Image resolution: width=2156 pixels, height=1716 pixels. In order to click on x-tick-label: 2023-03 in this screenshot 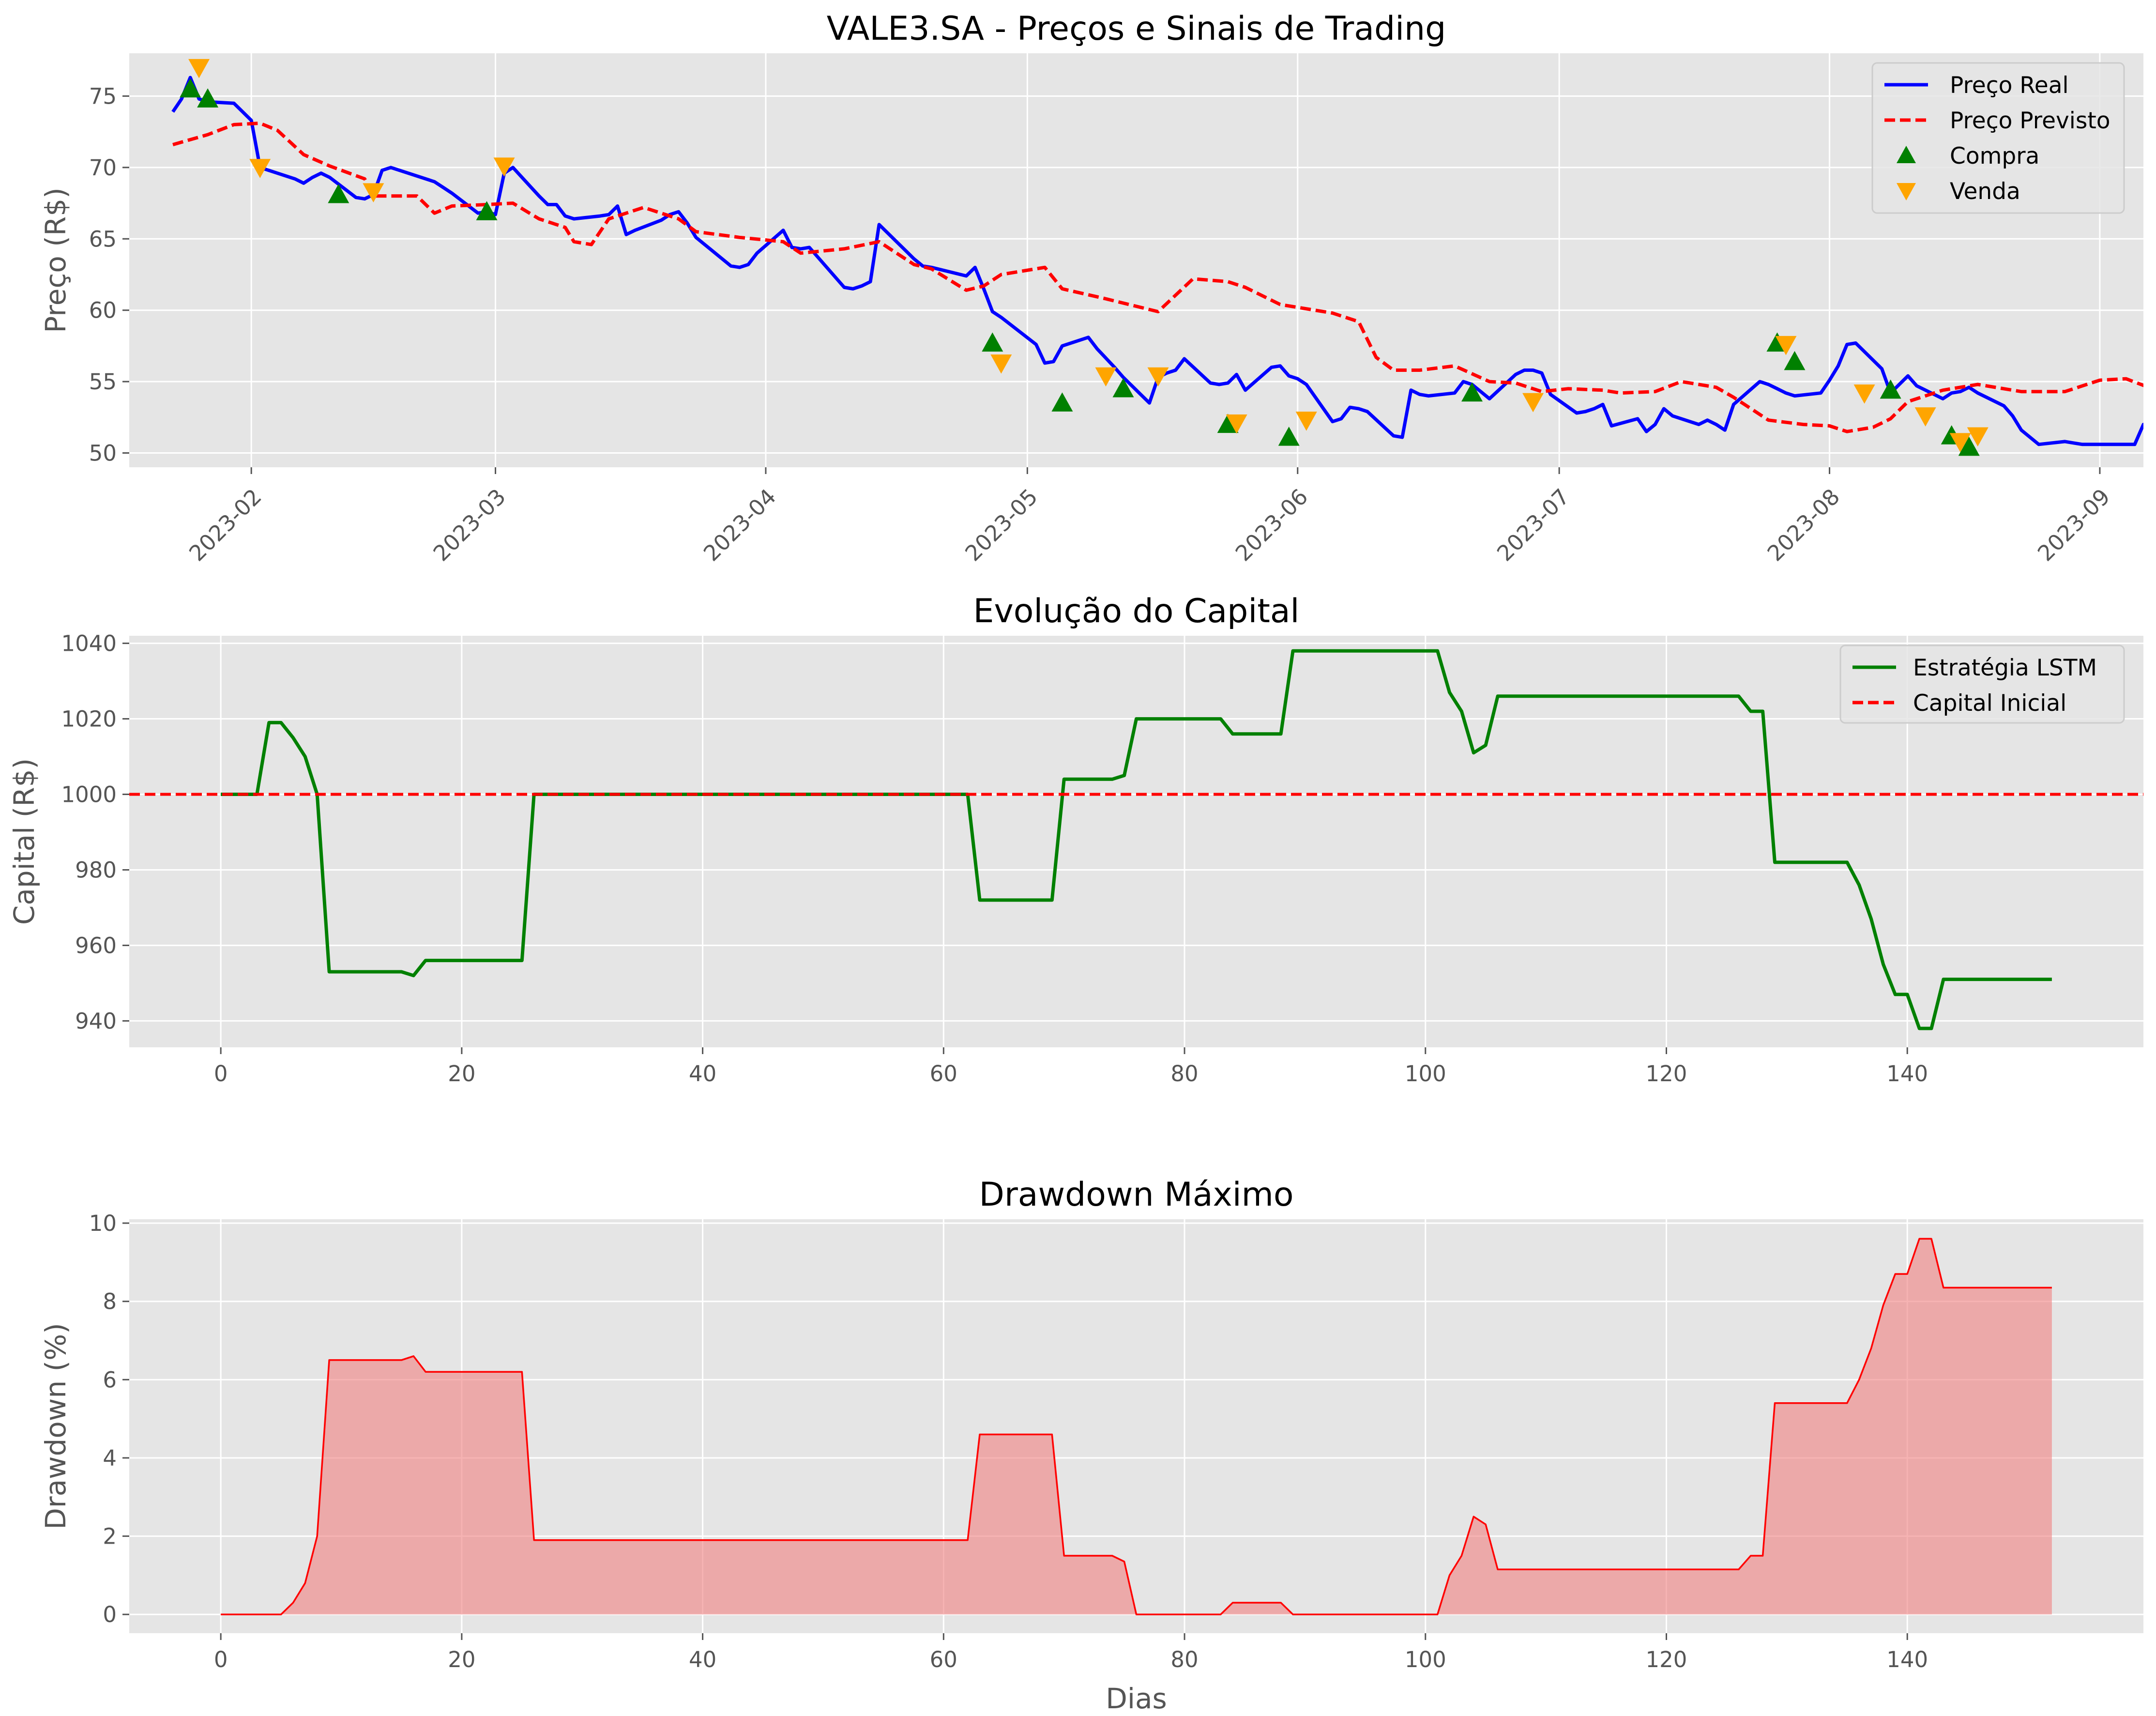, I will do `click(470, 525)`.